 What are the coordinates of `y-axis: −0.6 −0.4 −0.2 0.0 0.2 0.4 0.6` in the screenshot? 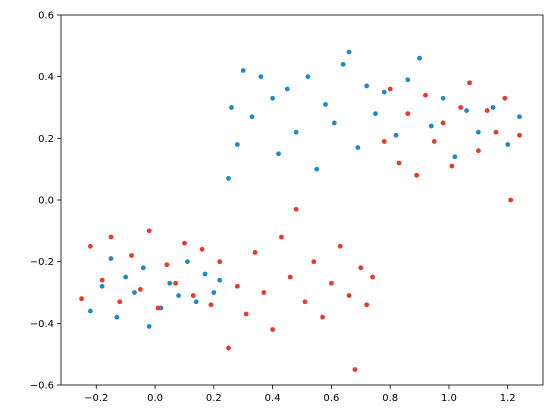 It's located at (45, 201).